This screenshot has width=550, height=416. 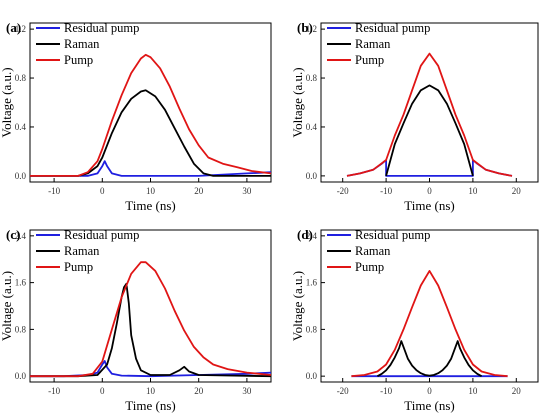 I want to click on plot-frame, so click(x=429, y=306).